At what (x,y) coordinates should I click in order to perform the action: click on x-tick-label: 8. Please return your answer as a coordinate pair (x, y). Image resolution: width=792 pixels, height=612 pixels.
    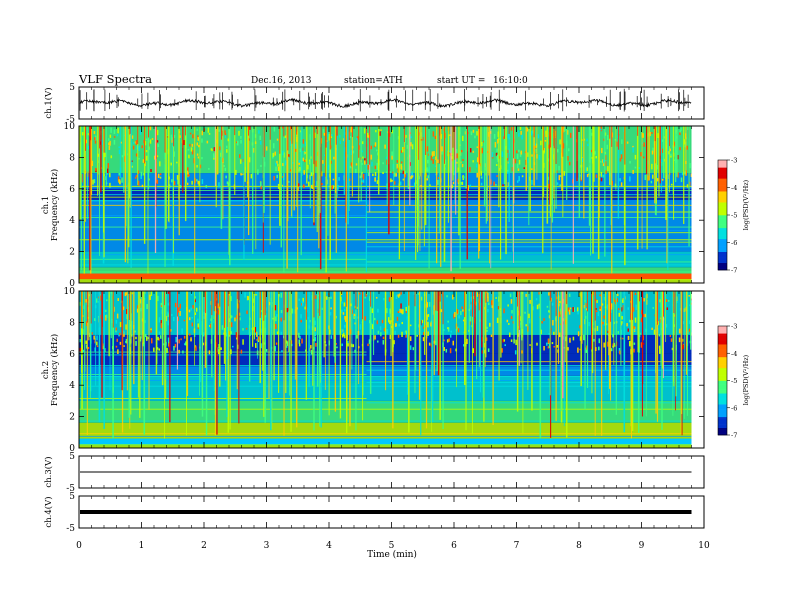
    Looking at the image, I should click on (579, 546).